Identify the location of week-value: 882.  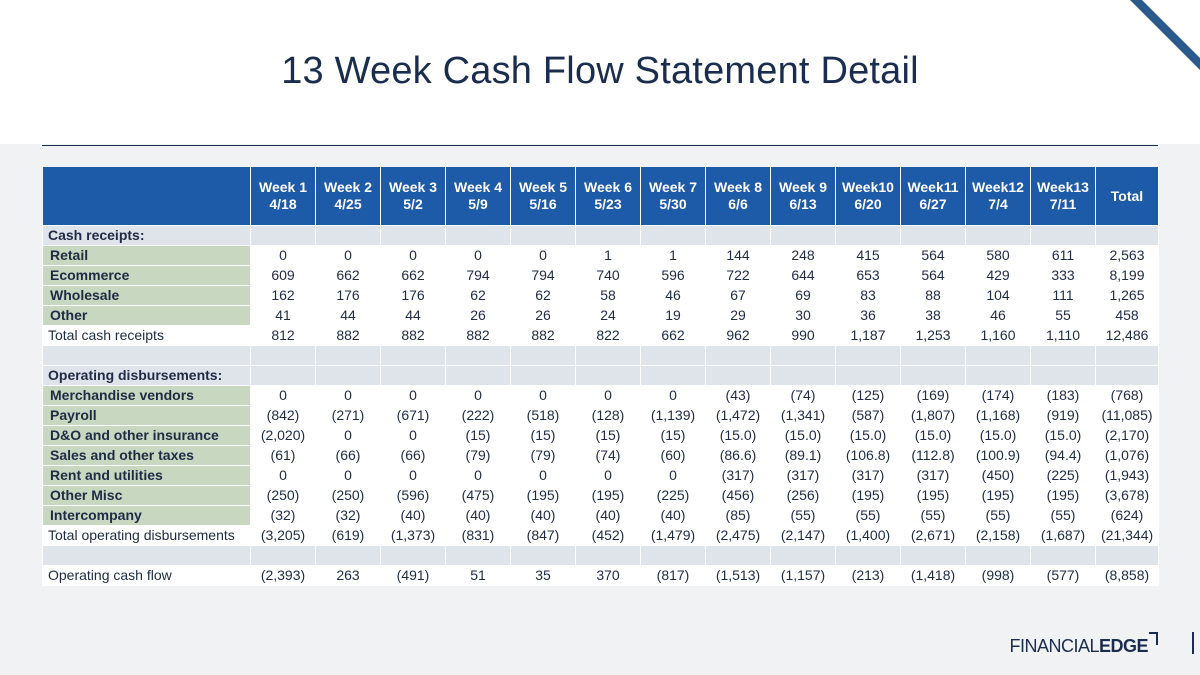
(348, 335).